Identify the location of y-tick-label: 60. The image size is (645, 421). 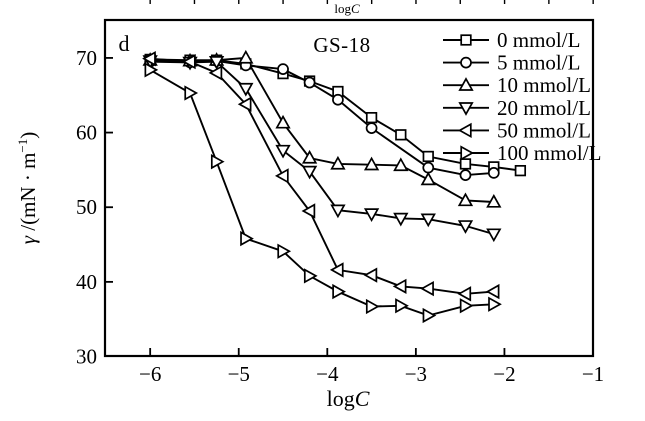
(86, 133).